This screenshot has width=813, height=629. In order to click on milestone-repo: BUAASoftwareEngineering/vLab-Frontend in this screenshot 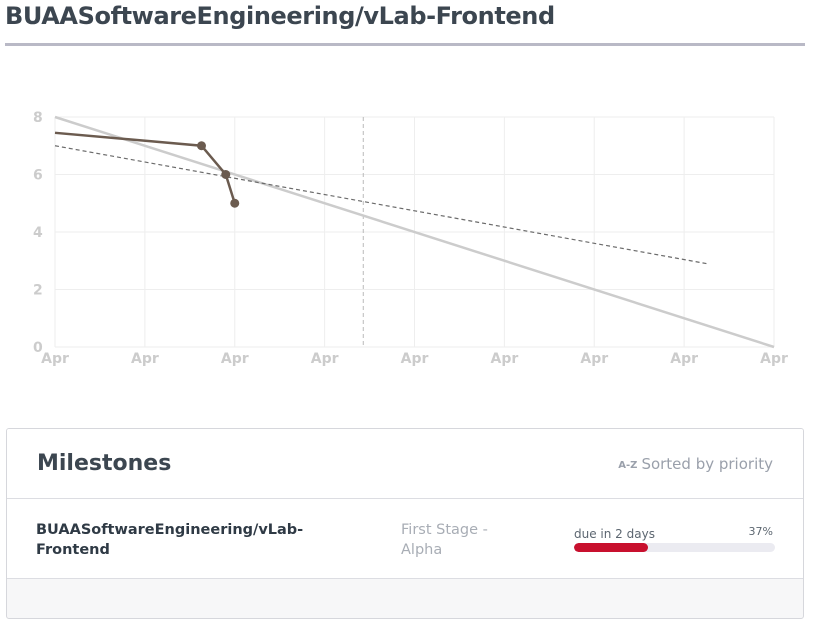, I will do `click(170, 540)`.